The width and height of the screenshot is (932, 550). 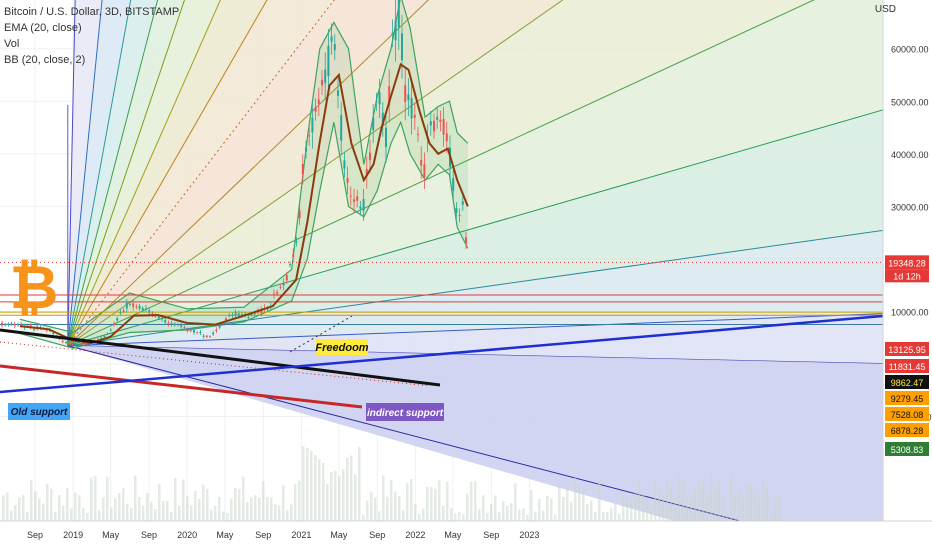 What do you see at coordinates (181, 386) in the screenshot?
I see `crimson-trend-line` at bounding box center [181, 386].